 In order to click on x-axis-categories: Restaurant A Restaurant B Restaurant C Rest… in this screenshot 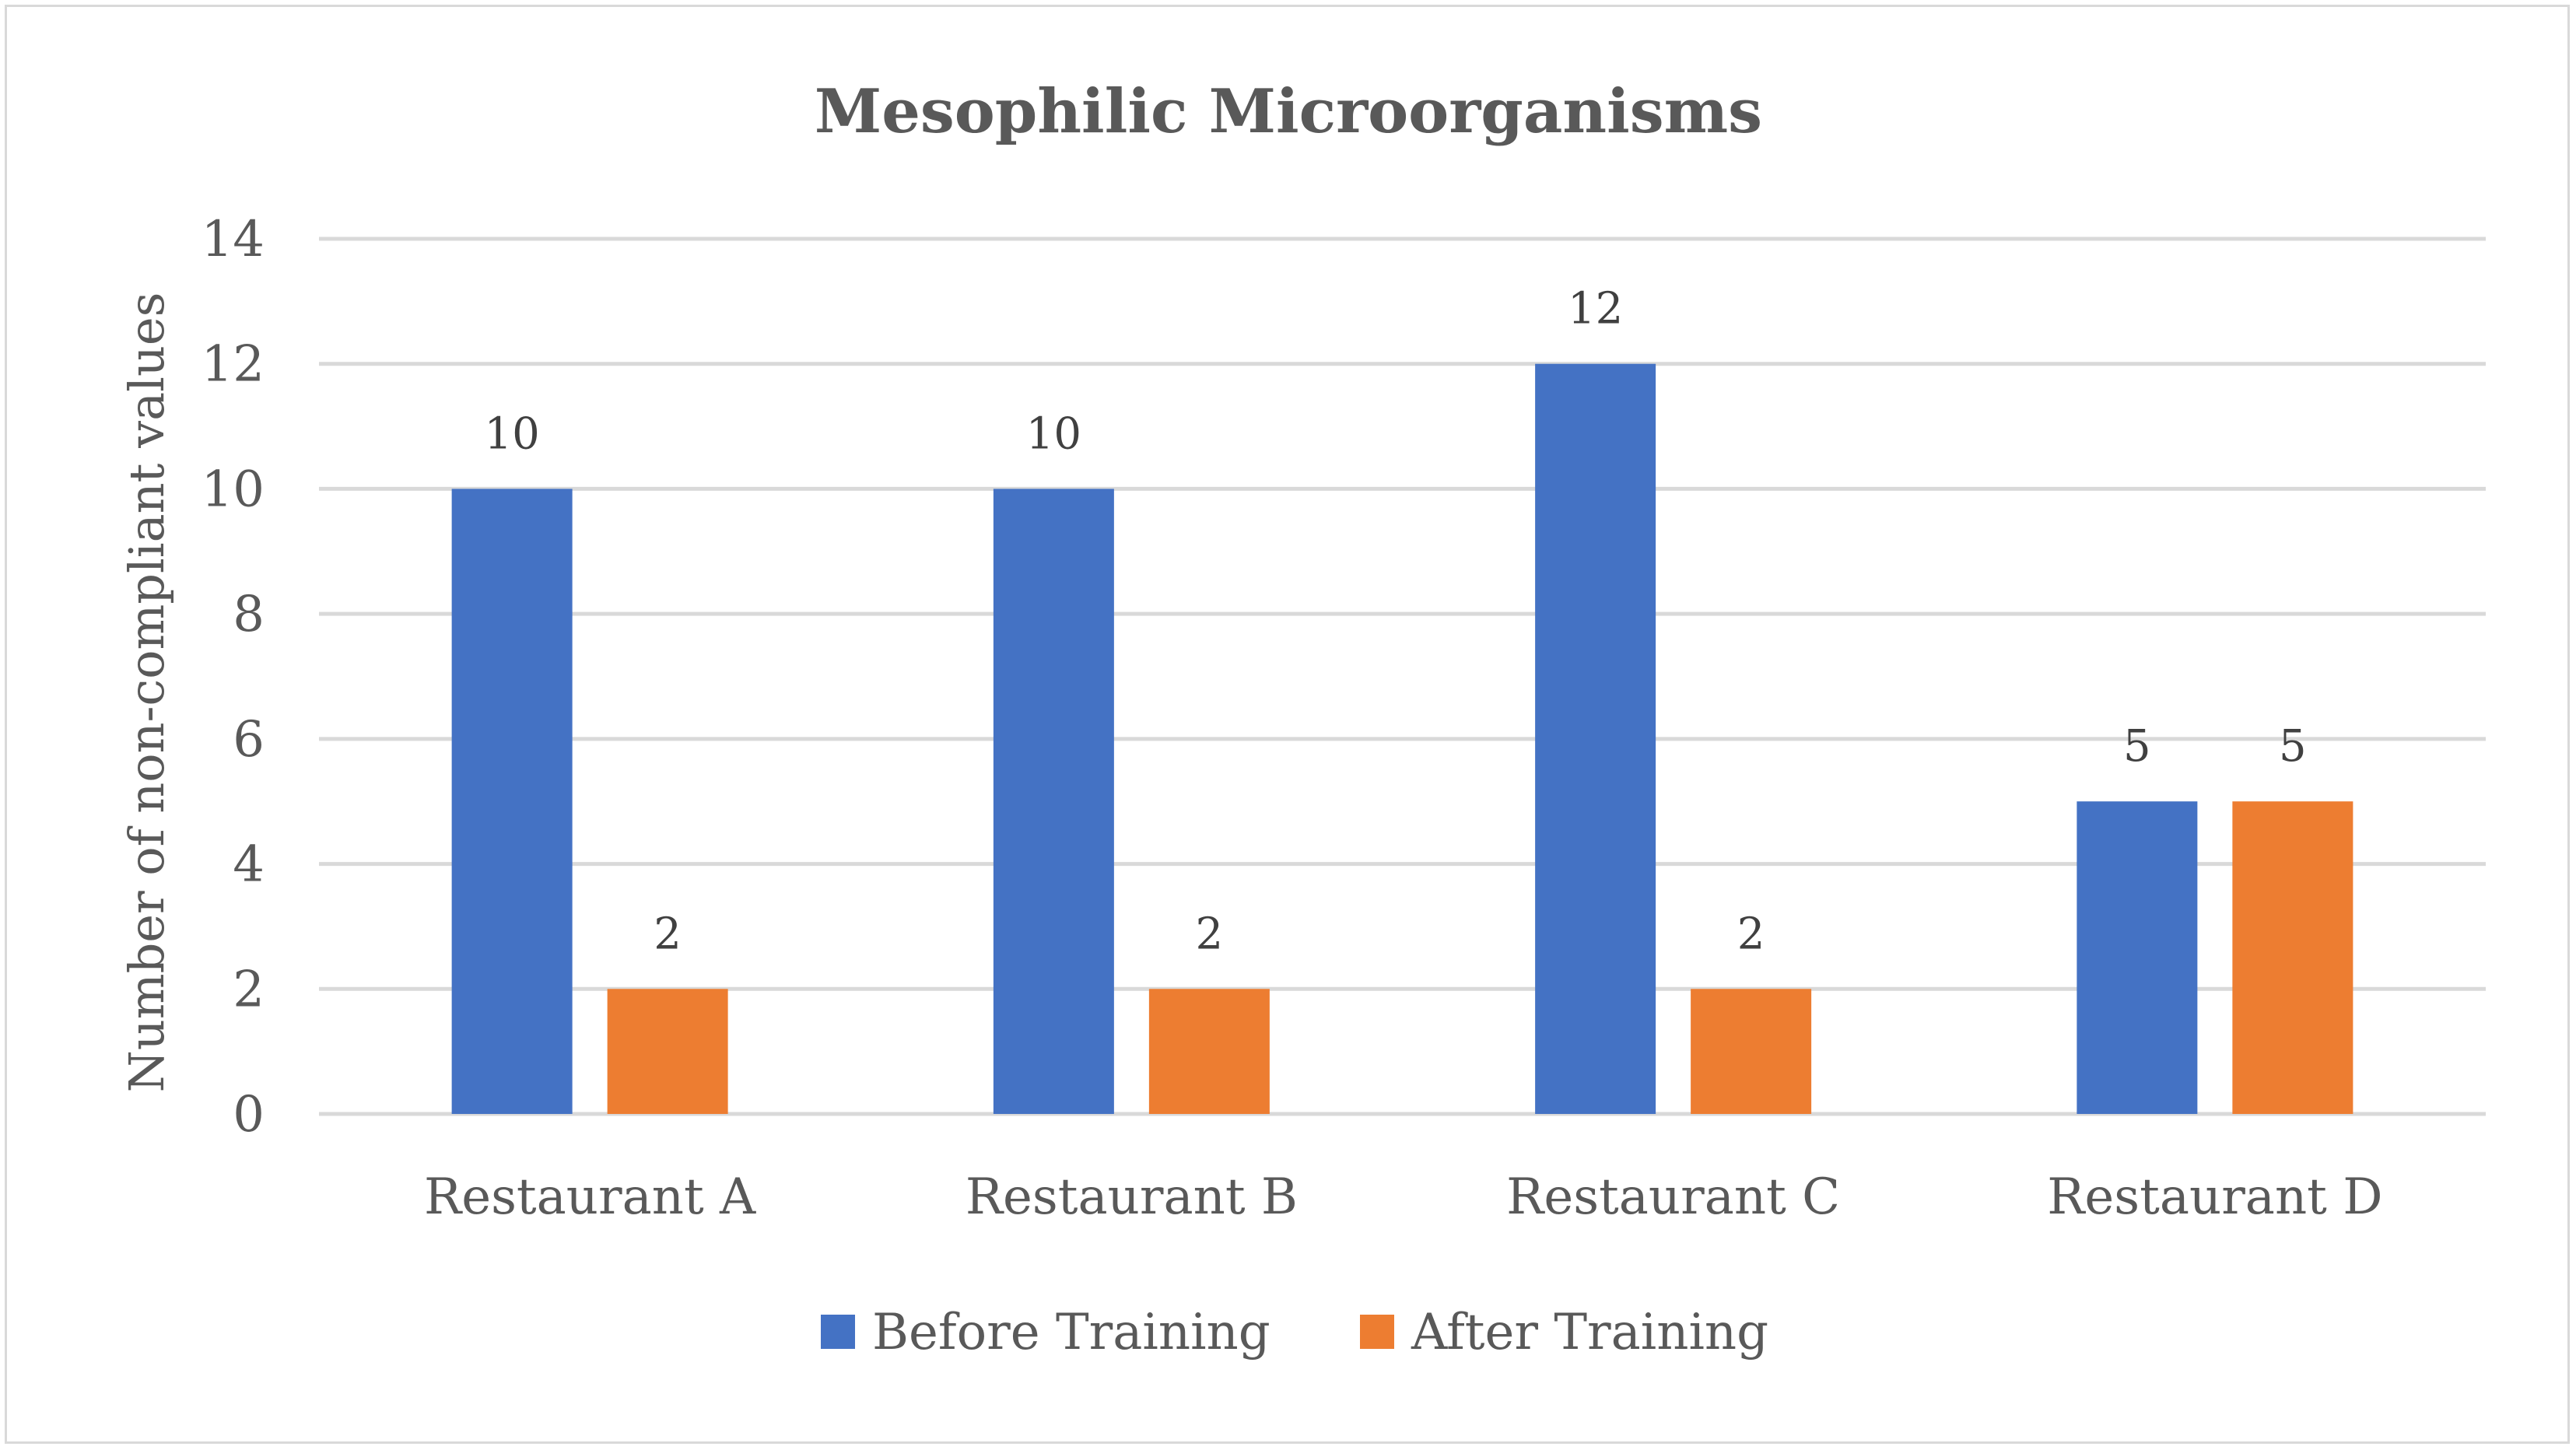, I will do `click(1403, 1197)`.